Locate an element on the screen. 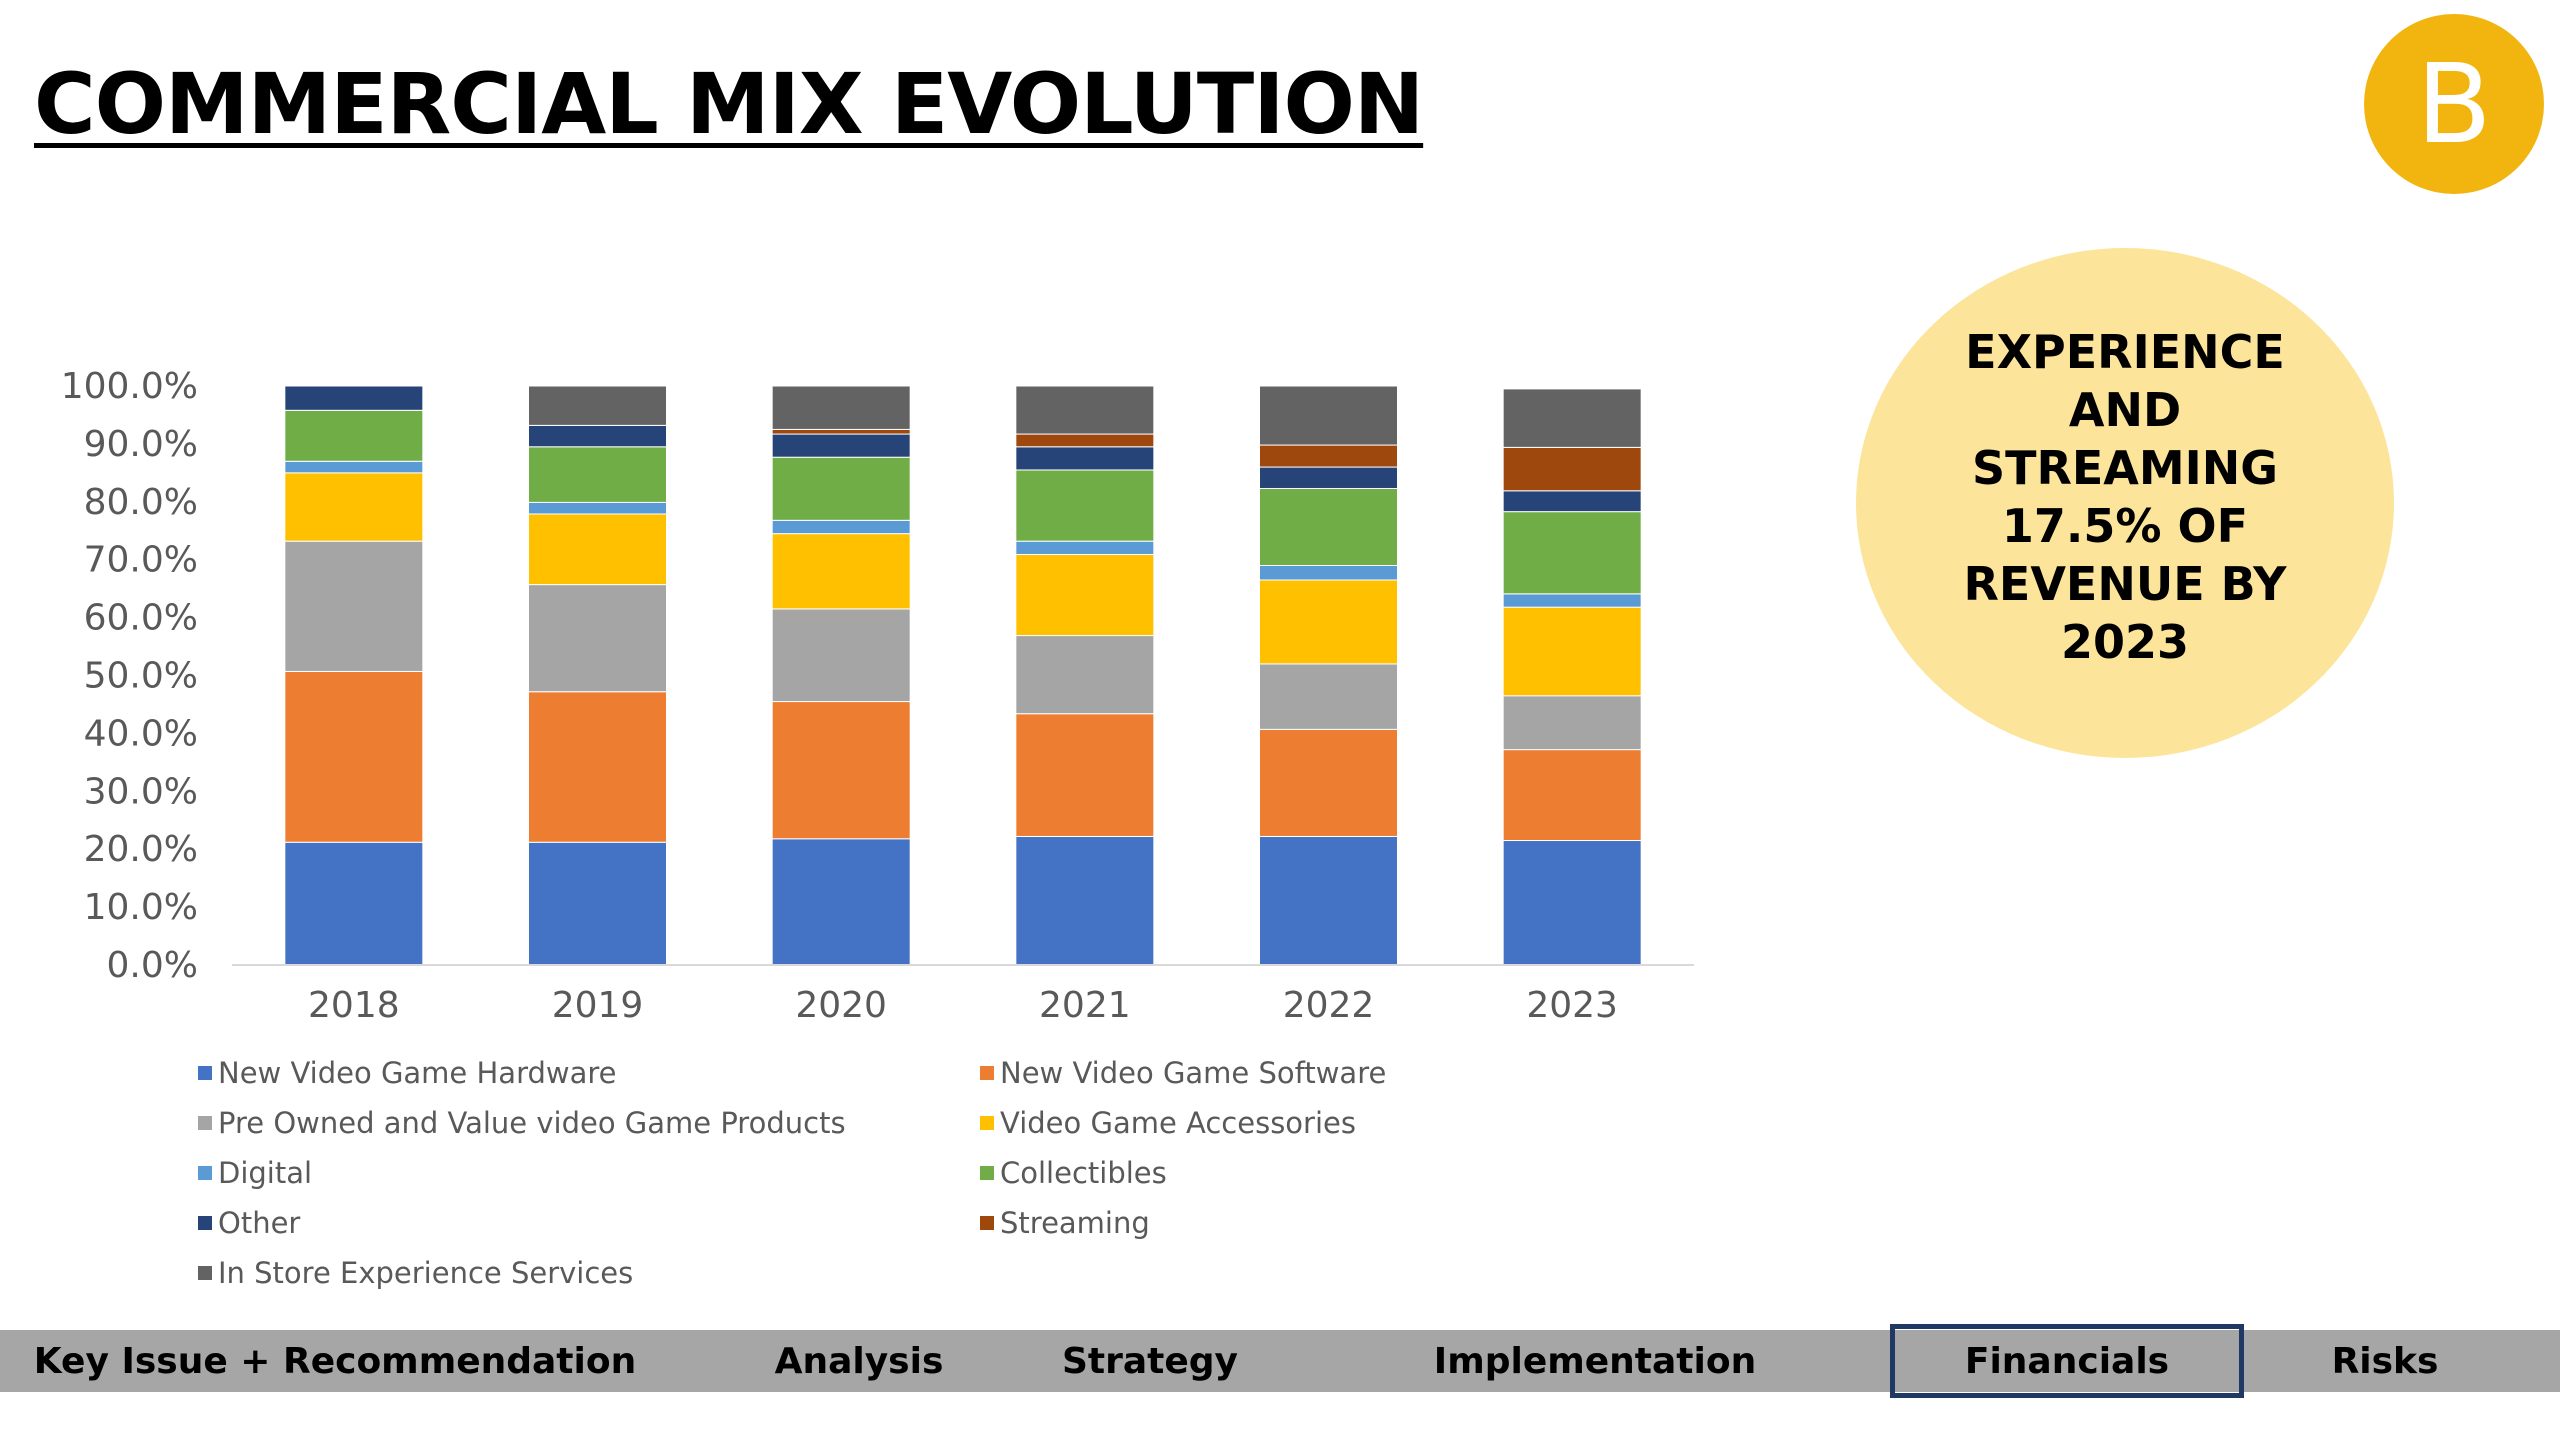  y-tick-label: 30.0% is located at coordinates (141, 791).